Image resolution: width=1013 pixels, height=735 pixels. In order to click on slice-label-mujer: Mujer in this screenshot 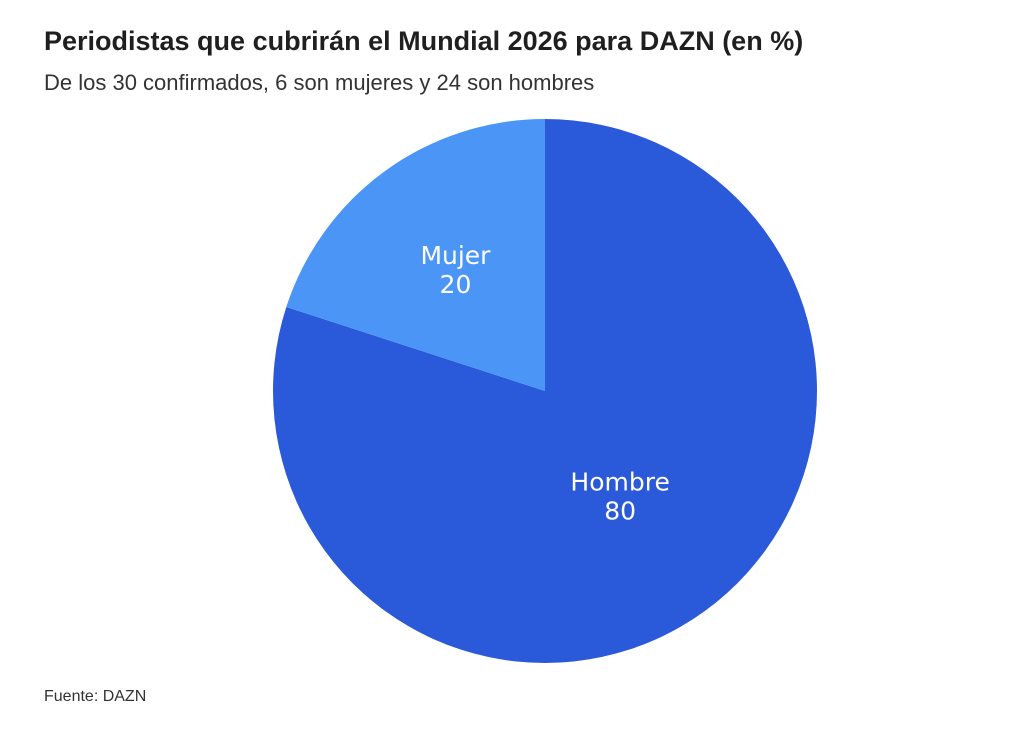, I will do `click(455, 255)`.